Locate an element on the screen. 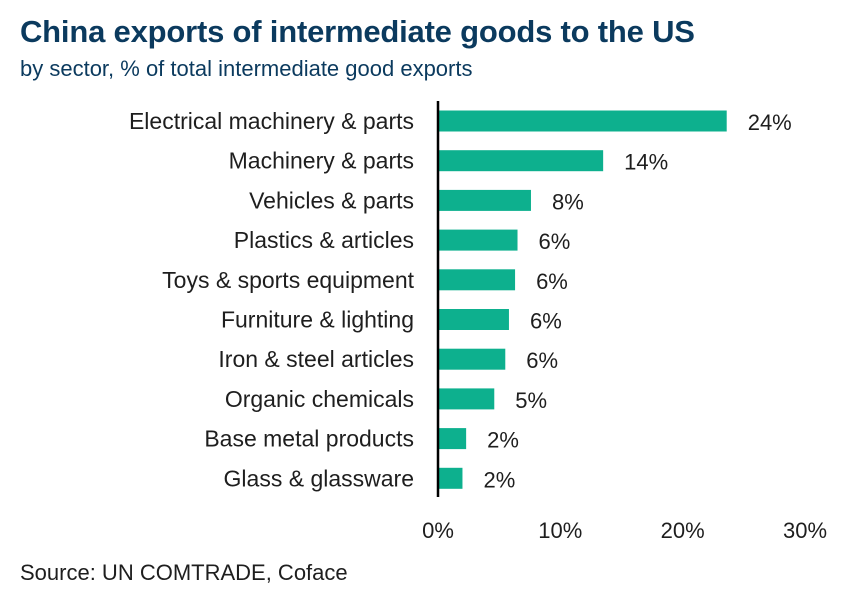 The image size is (850, 595). category-label: Electrical machinery & parts is located at coordinates (271, 121).